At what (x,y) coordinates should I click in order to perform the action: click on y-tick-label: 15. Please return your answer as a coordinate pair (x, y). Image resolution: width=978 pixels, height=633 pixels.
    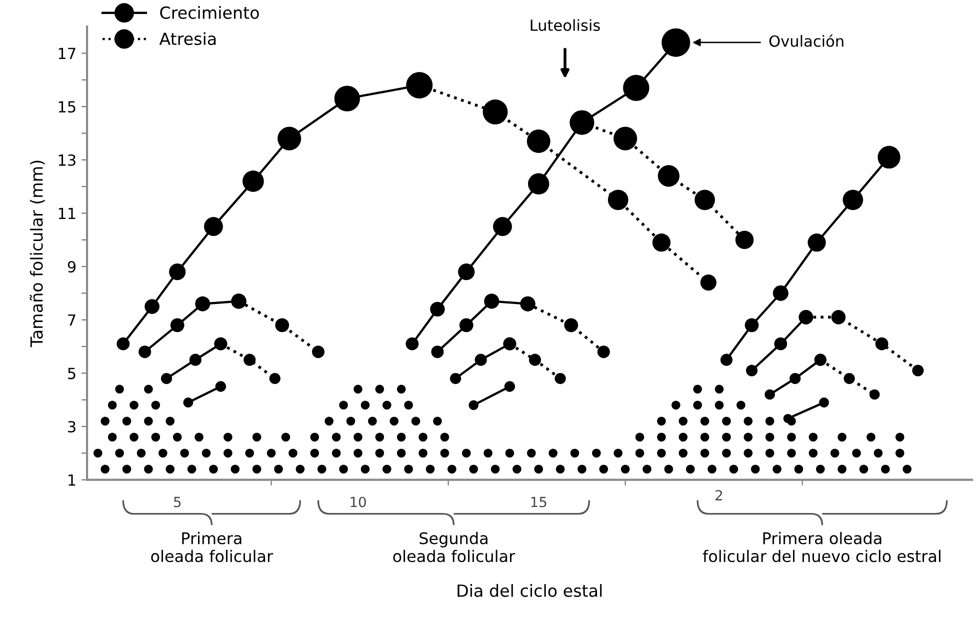
    Looking at the image, I should click on (67, 107).